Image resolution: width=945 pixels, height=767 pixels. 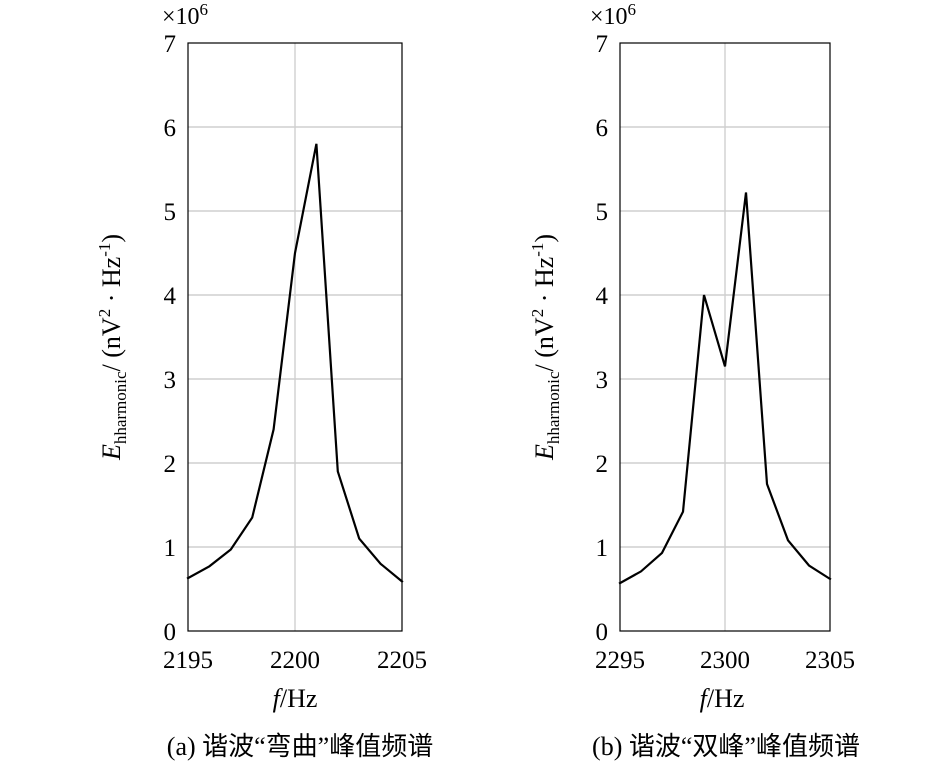 I want to click on x-tick-label-b: 2305, so click(x=830, y=660).